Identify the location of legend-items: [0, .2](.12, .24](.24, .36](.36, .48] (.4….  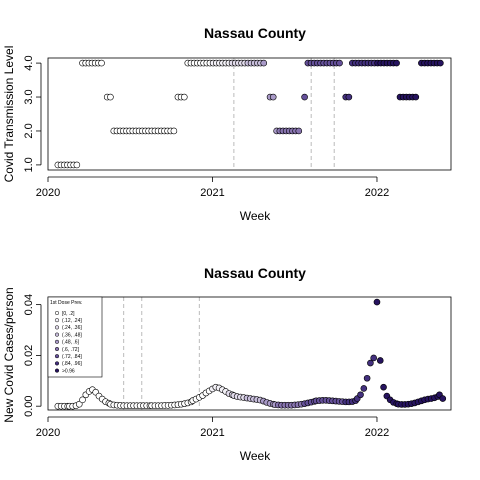
(68, 342).